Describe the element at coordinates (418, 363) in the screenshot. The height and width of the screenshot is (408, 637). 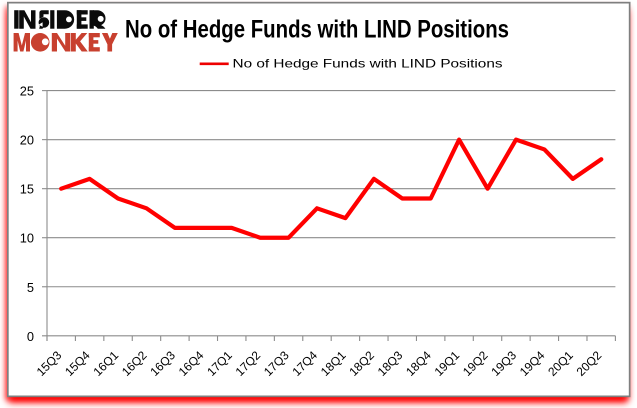
I see `svg-text: 18Q4` at that location.